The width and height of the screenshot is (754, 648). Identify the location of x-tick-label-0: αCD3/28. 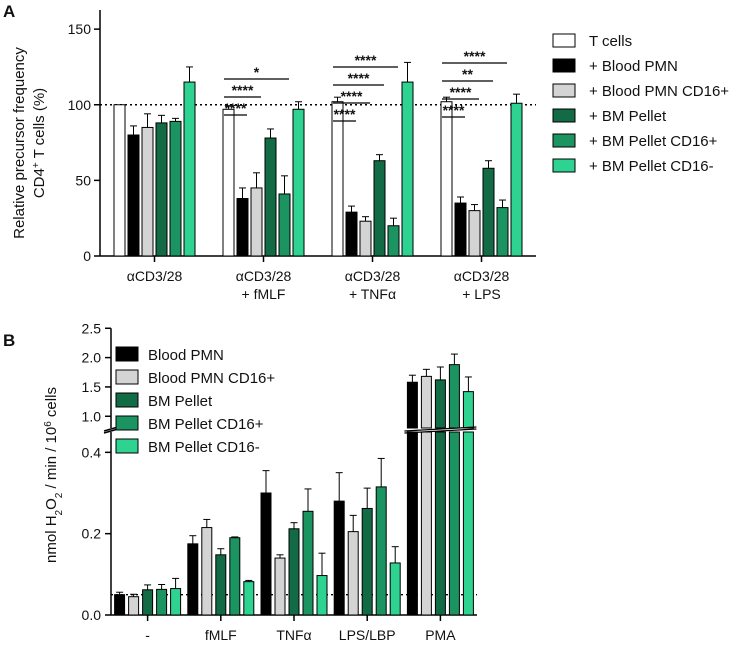
(155, 276).